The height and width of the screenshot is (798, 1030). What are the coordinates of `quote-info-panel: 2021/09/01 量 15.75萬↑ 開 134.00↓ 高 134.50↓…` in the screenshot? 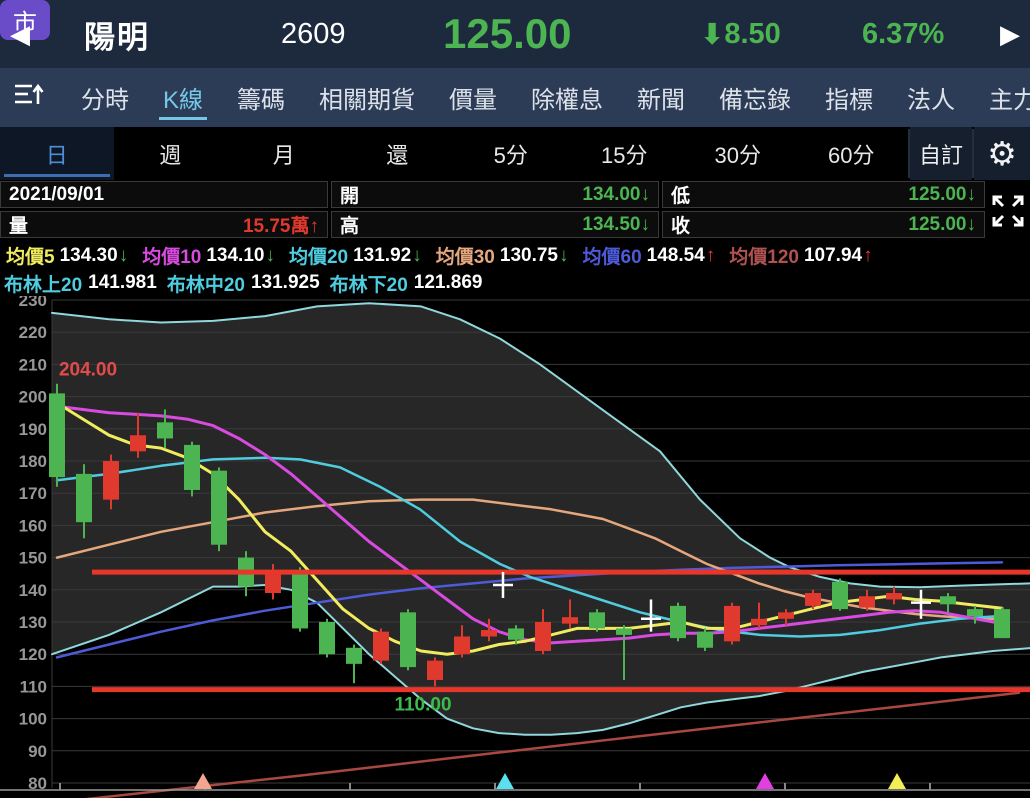 It's located at (515, 211).